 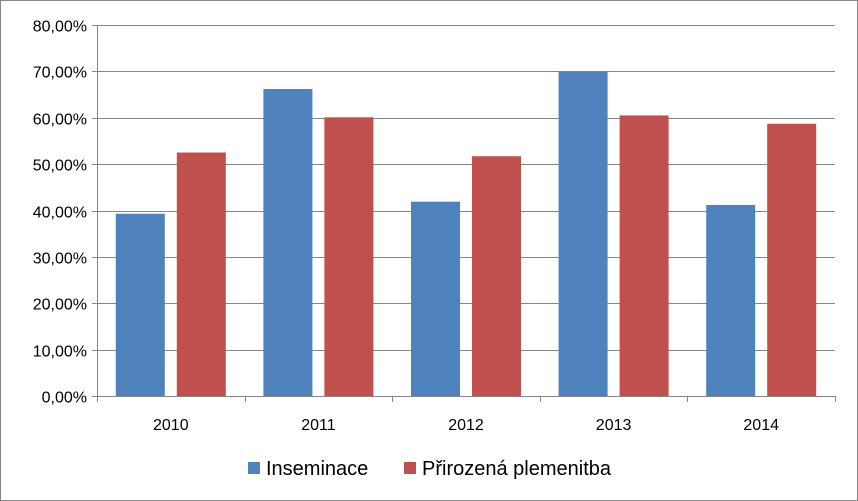 What do you see at coordinates (60, 166) in the screenshot?
I see `y-tick-label: 50,00%` at bounding box center [60, 166].